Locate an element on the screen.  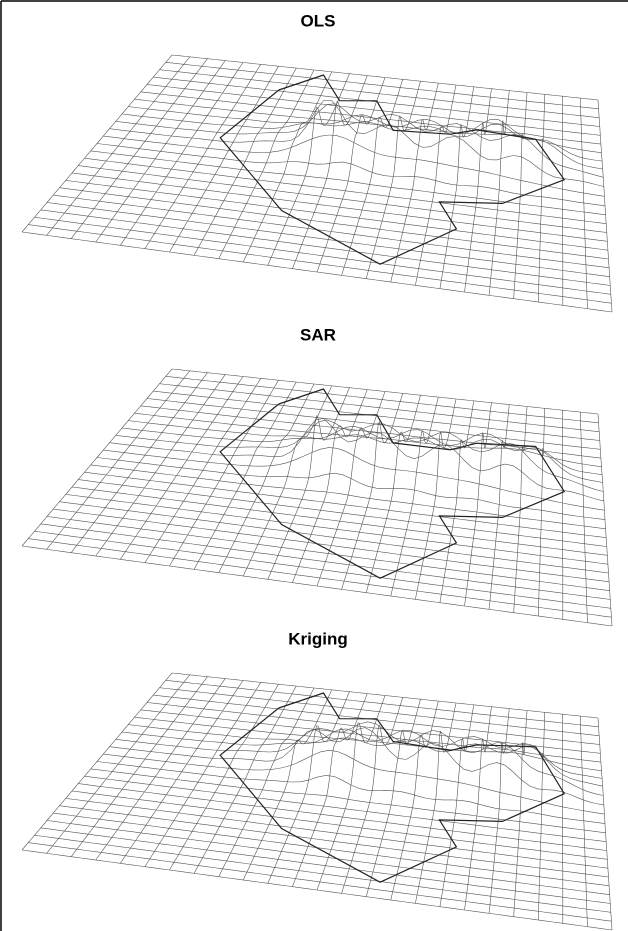
panel-title: OLS is located at coordinates (318, 20).